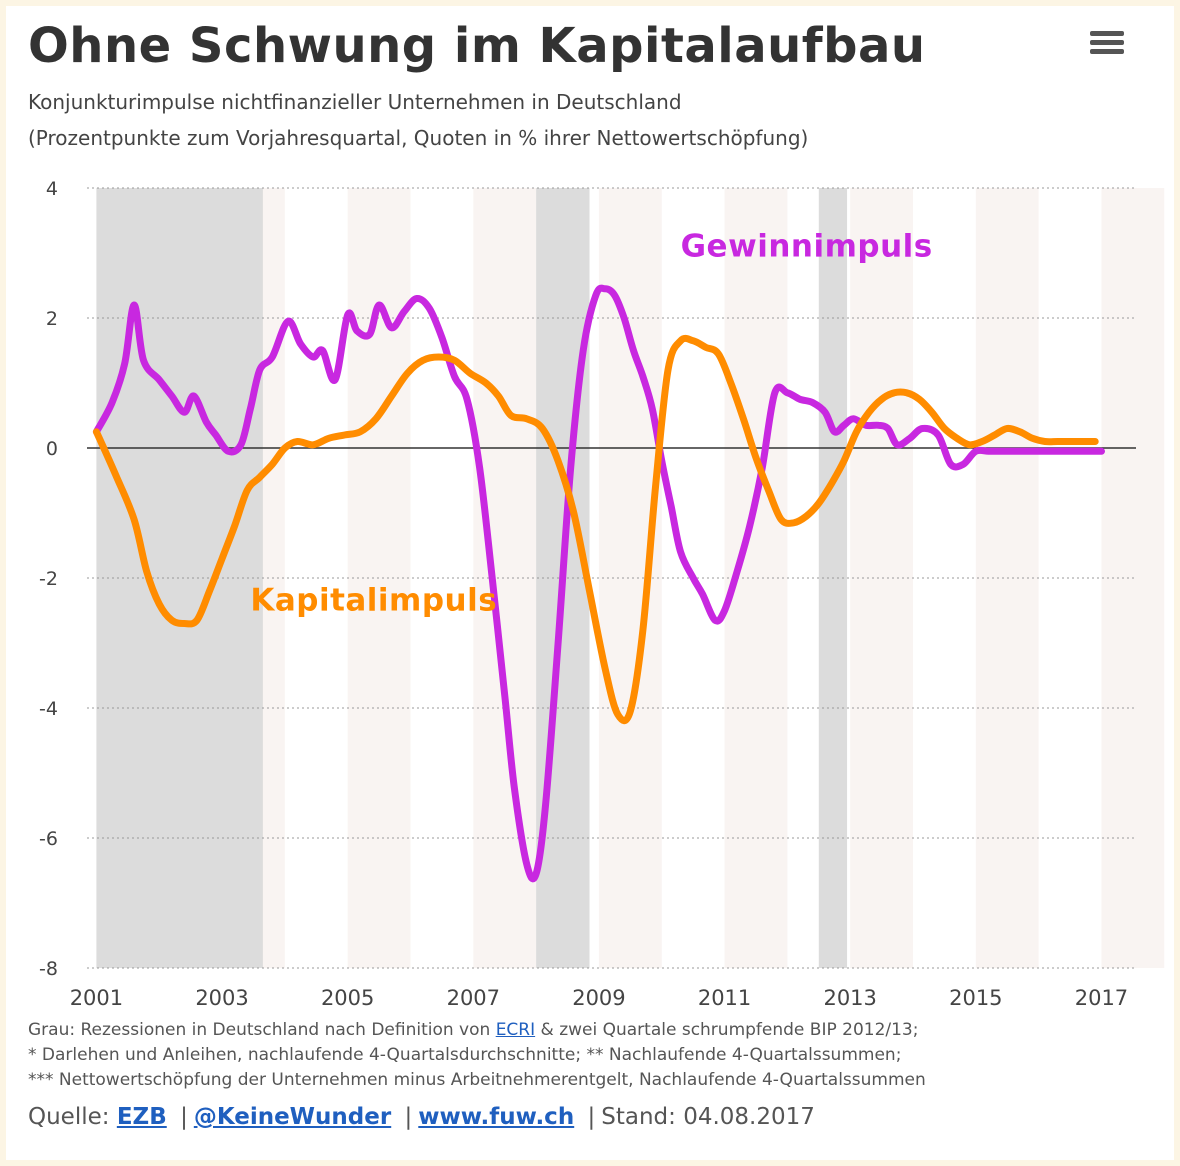  What do you see at coordinates (477, 46) in the screenshot?
I see `chart-title: Ohne Schwung im Kapitalaufbau` at bounding box center [477, 46].